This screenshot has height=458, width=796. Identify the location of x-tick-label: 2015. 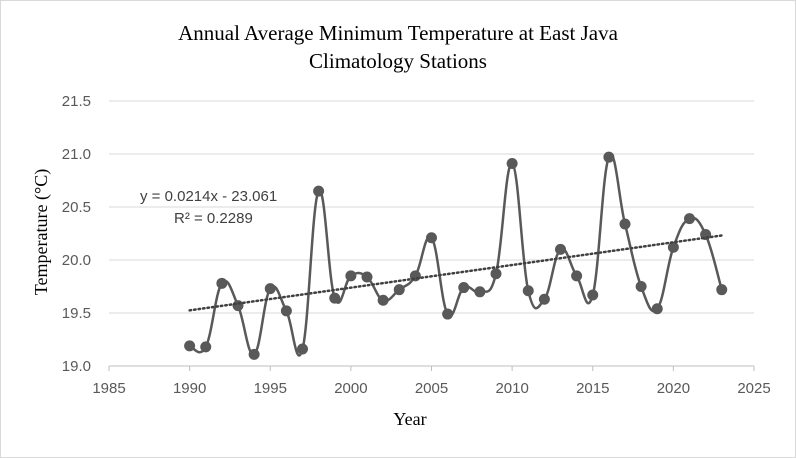
(592, 388).